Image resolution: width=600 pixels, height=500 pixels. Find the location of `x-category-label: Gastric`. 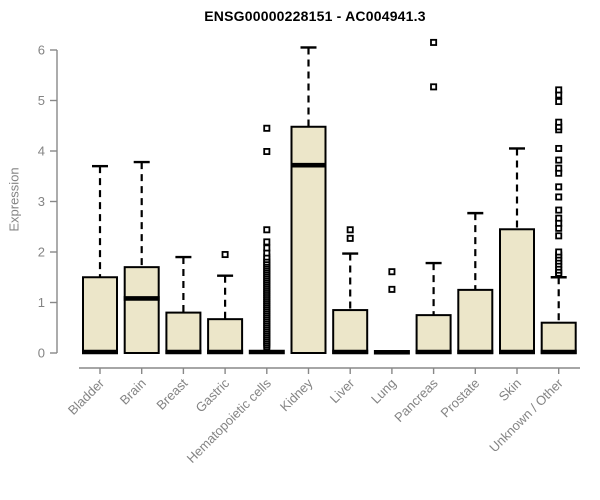

x-category-label: Gastric is located at coordinates (213, 395).